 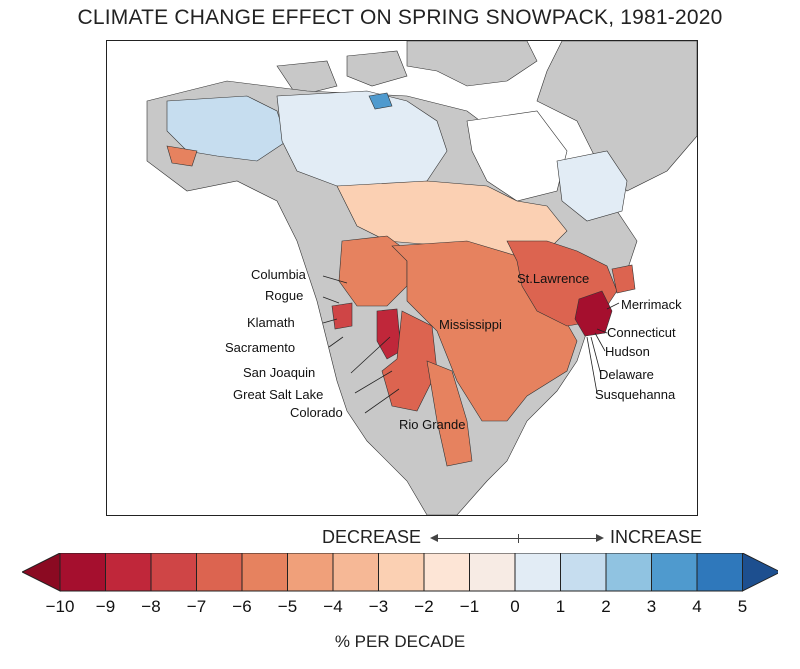 What do you see at coordinates (592, 186) in the screenshot?
I see `quebec-basins` at bounding box center [592, 186].